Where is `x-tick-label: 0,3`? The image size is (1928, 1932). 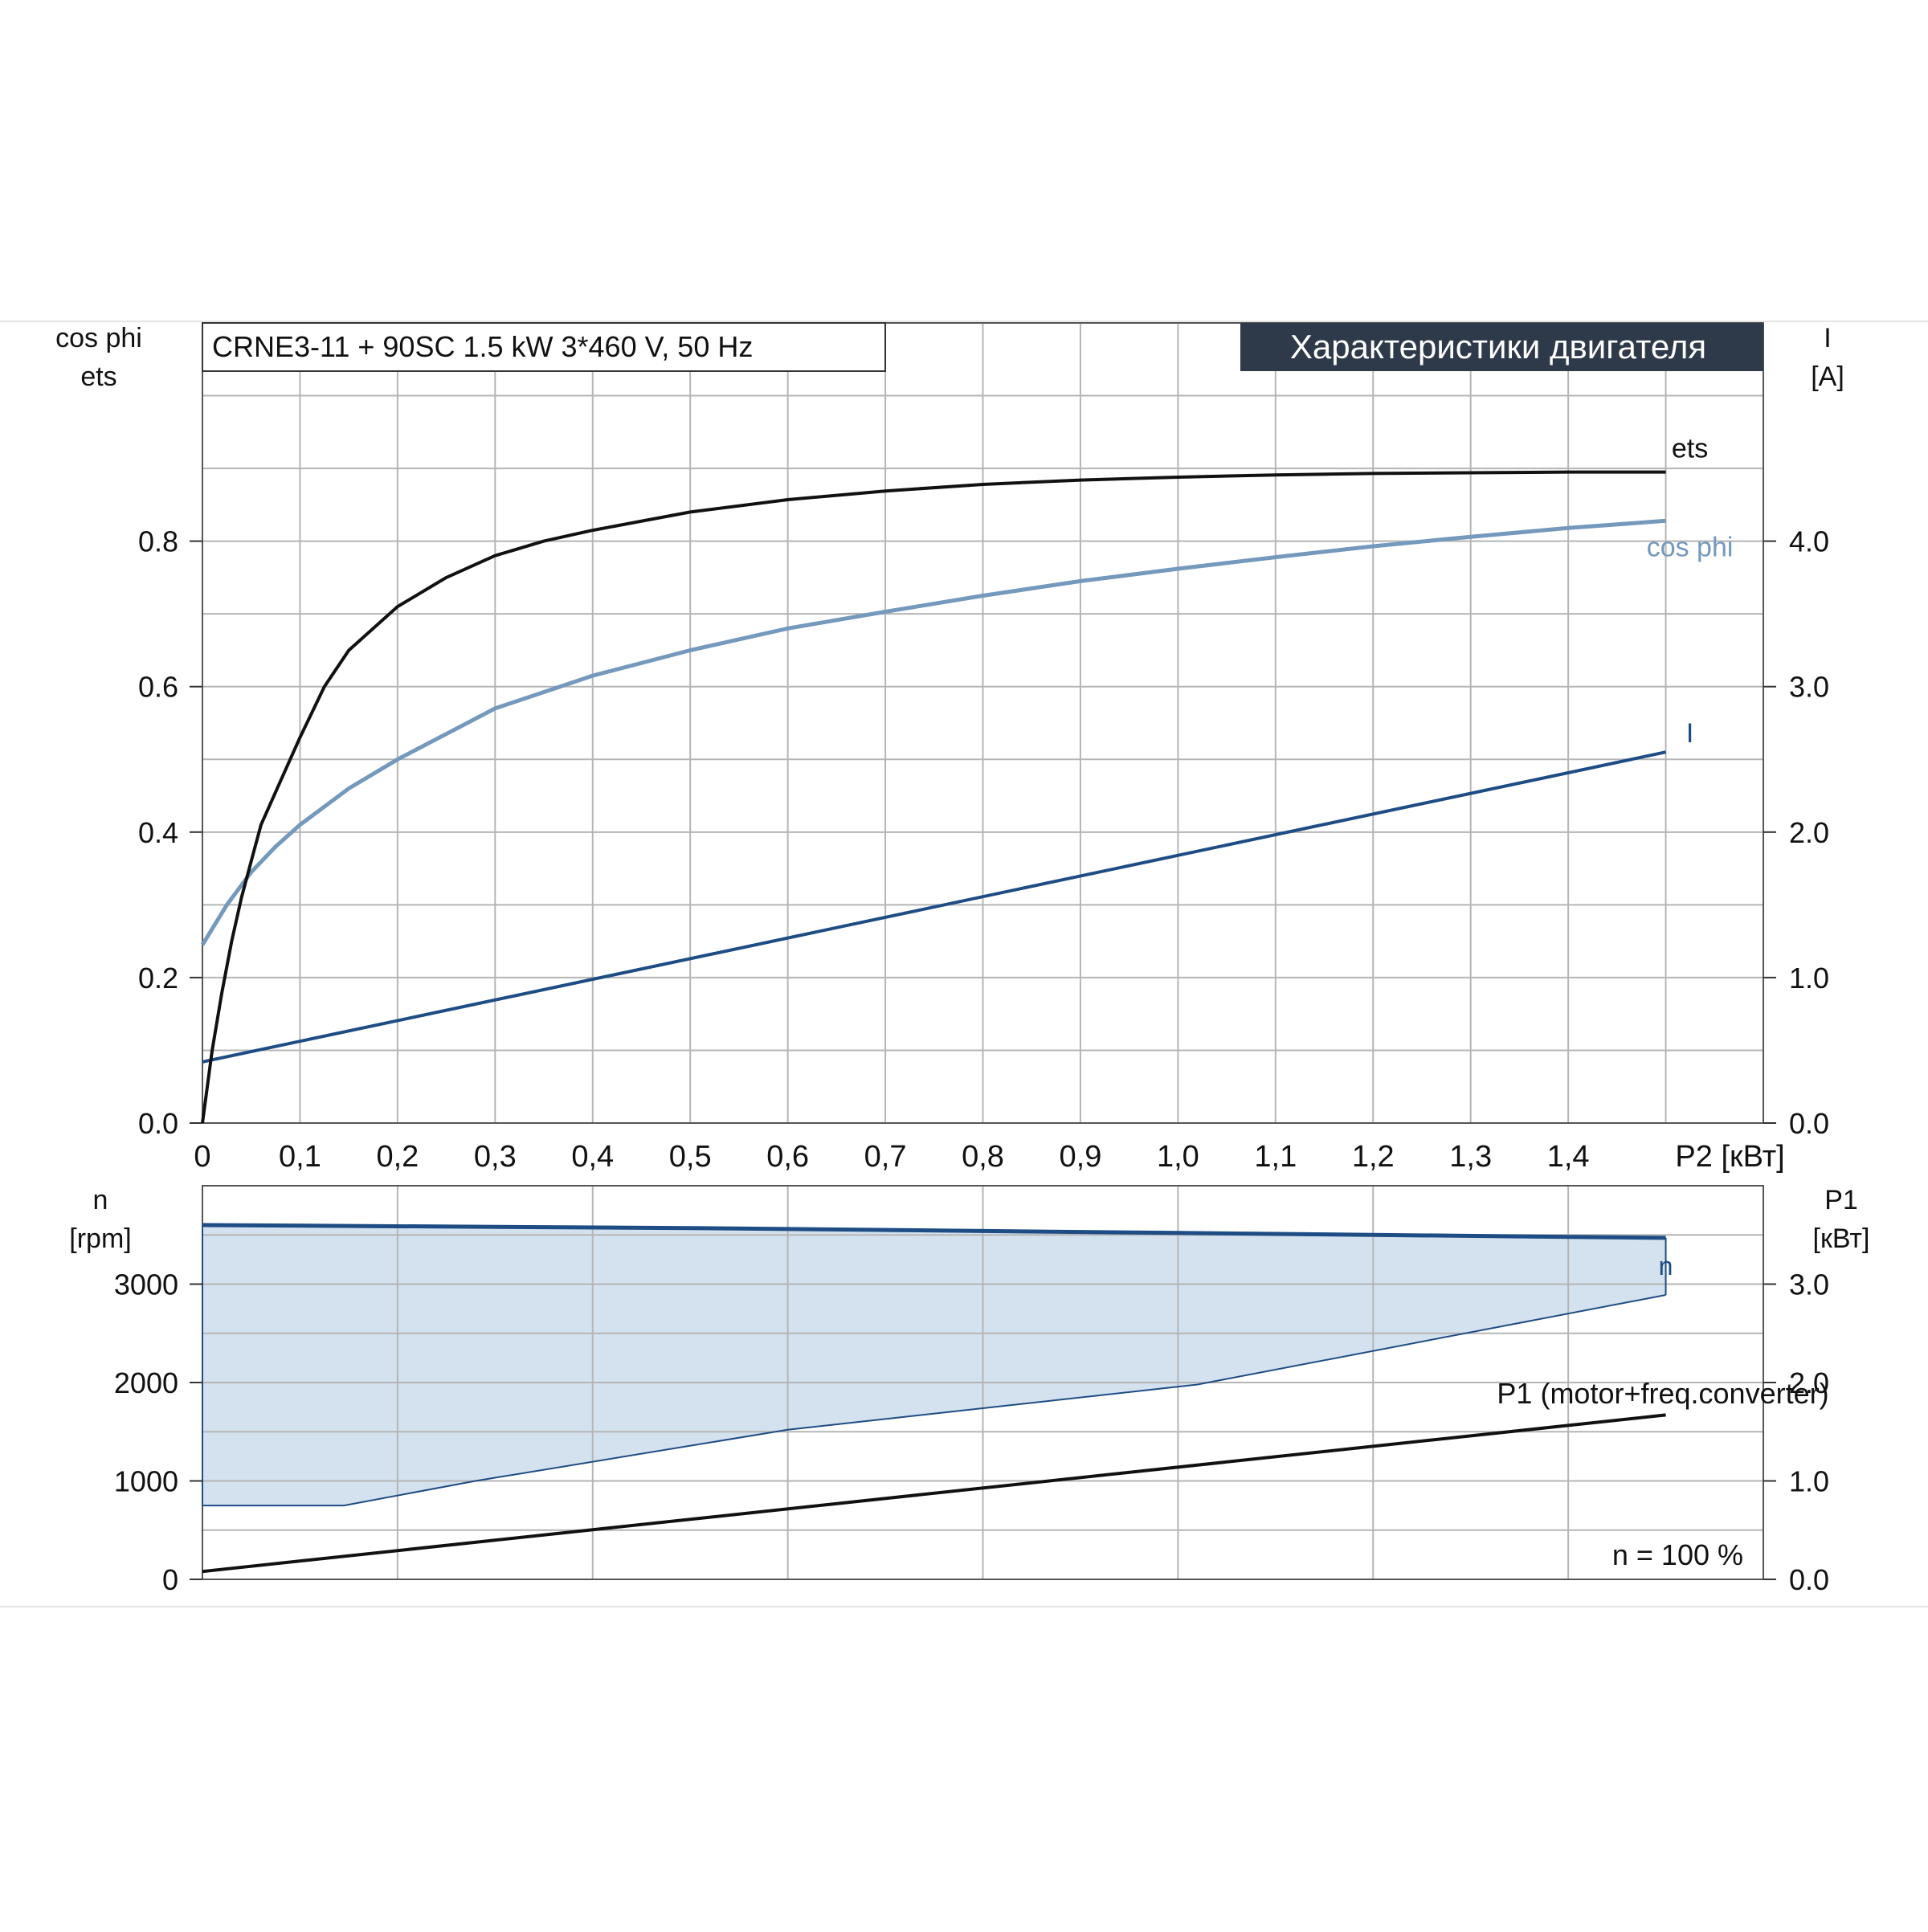
x-tick-label: 0,3 is located at coordinates (495, 1157).